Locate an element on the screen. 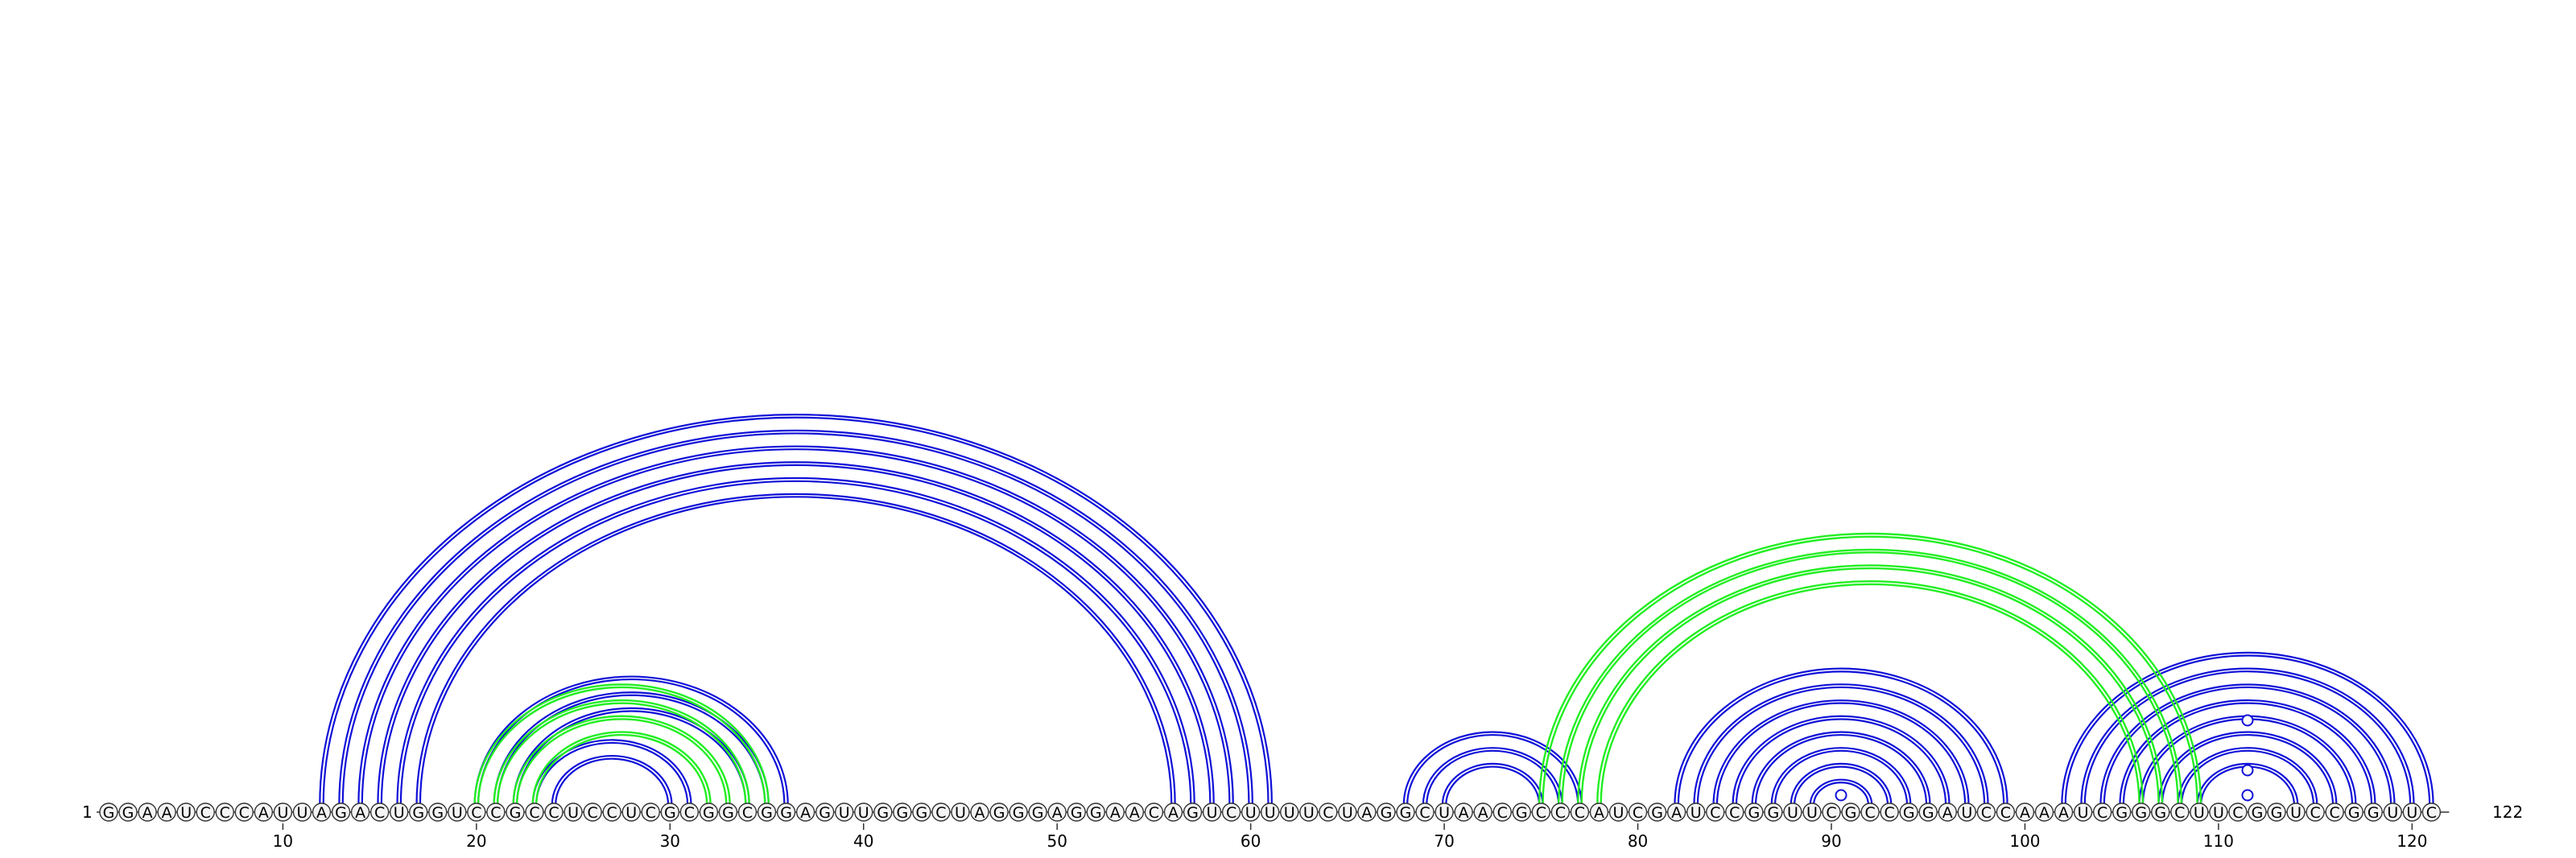  nucleotide-46: A is located at coordinates (979, 812).